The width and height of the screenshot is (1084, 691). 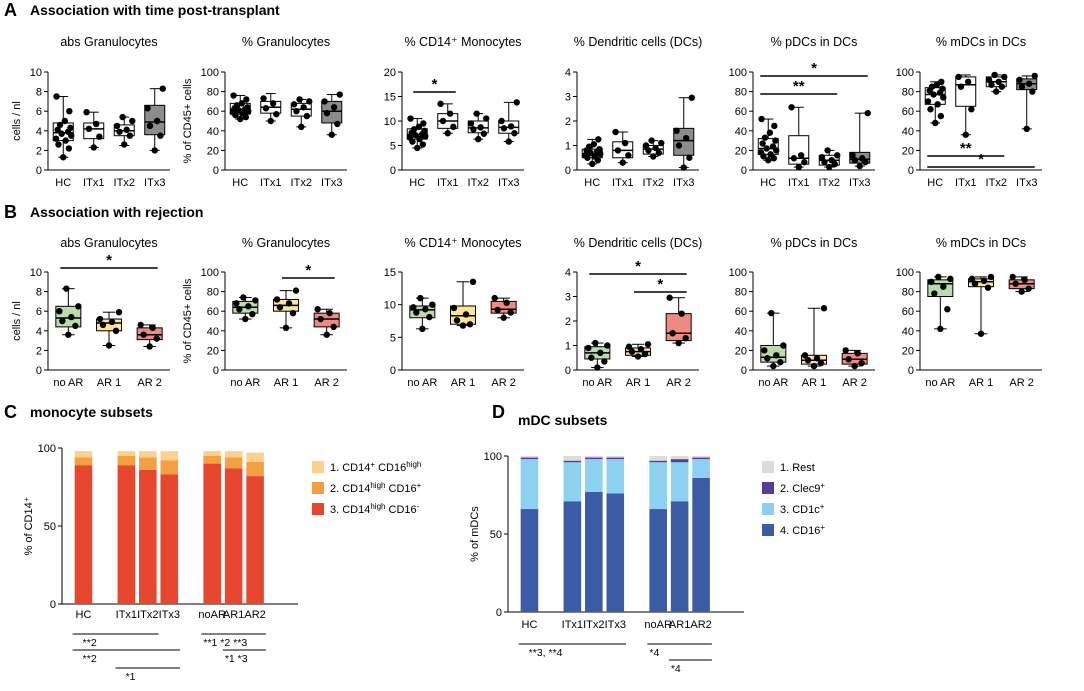 I want to click on category-label: AR1, so click(x=679, y=625).